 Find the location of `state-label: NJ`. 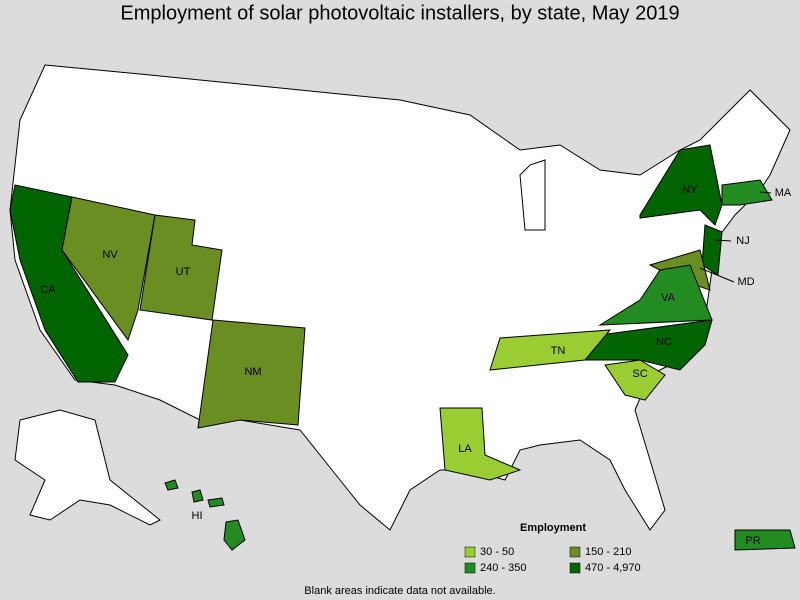

state-label: NJ is located at coordinates (742, 241).